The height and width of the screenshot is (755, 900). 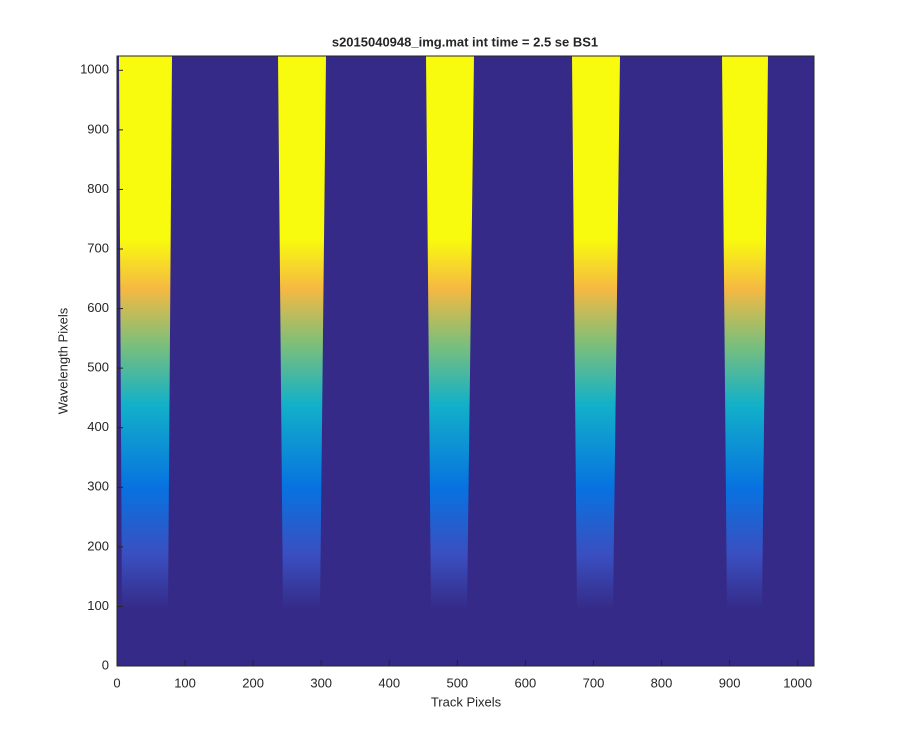 What do you see at coordinates (98, 188) in the screenshot?
I see `y-tick-label: 800` at bounding box center [98, 188].